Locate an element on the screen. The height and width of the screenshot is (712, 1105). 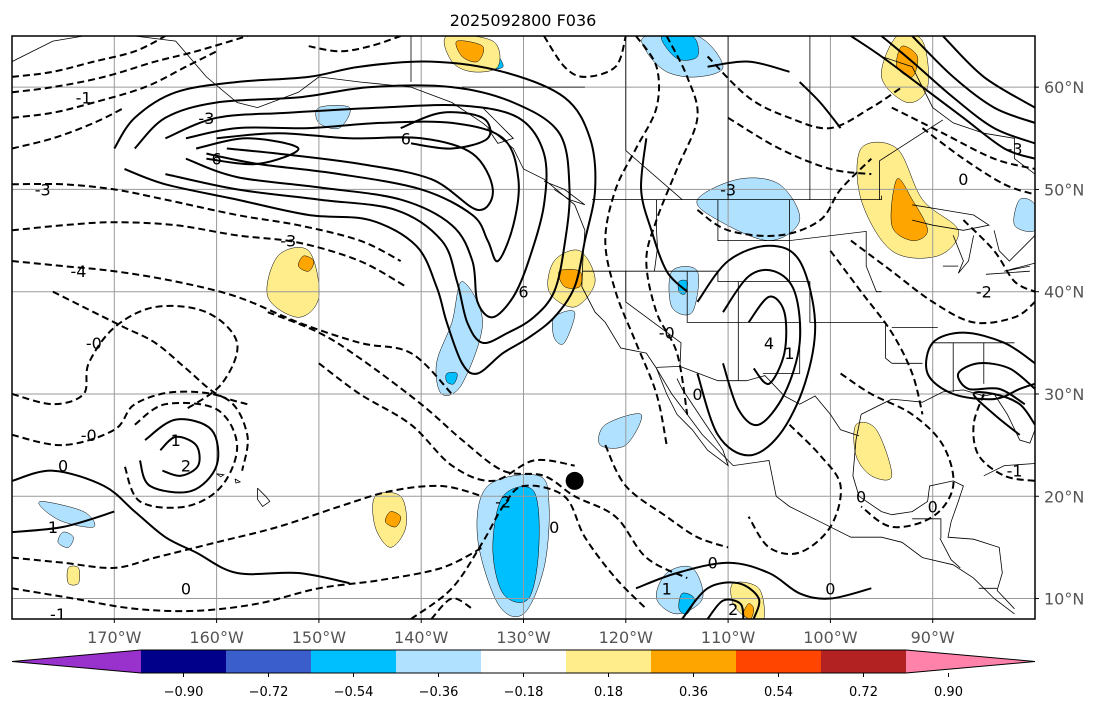
contour-label: 2 is located at coordinates (186, 466).